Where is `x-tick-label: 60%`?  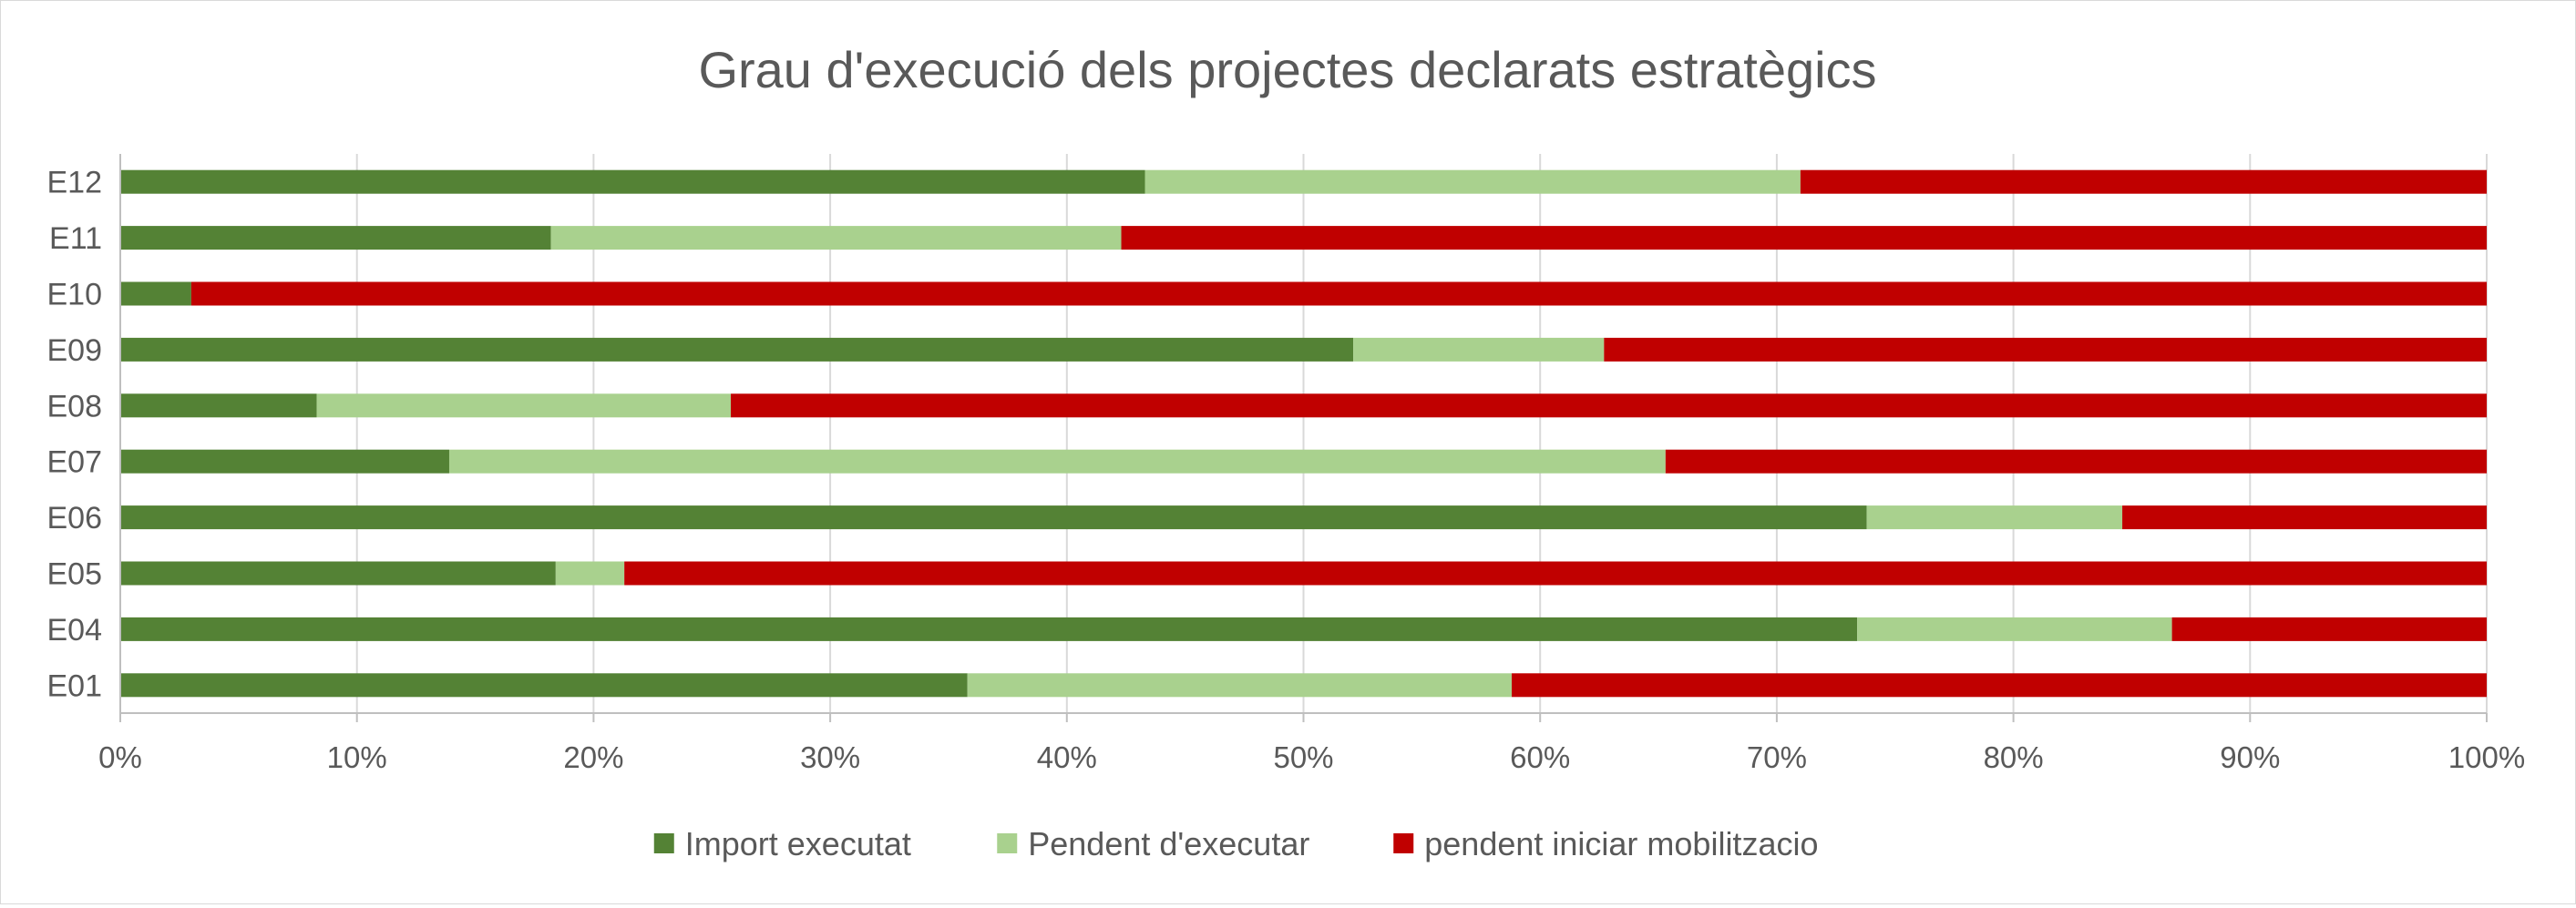 x-tick-label: 60% is located at coordinates (1540, 757).